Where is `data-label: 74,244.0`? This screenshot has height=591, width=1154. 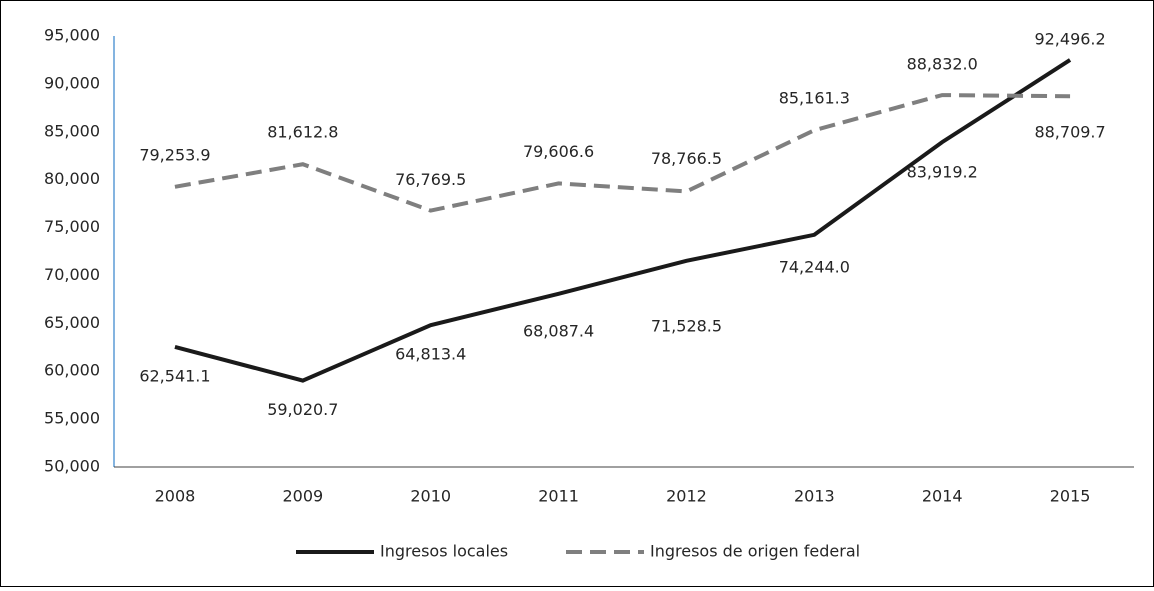
data-label: 74,244.0 is located at coordinates (814, 266).